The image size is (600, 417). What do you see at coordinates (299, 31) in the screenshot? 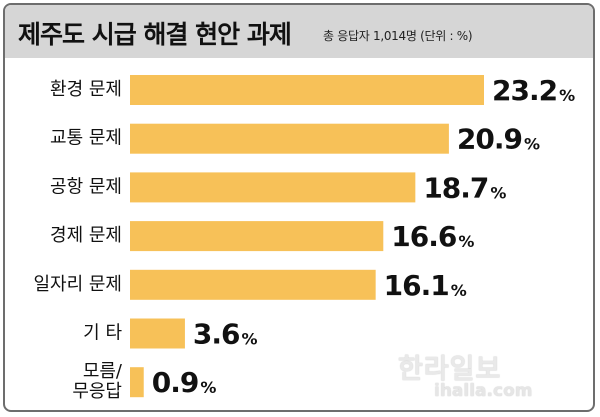
I see `chart-header: 제주도 시급 해결 현안 과제 총 응답자 1,014명 (단위 : %)` at bounding box center [299, 31].